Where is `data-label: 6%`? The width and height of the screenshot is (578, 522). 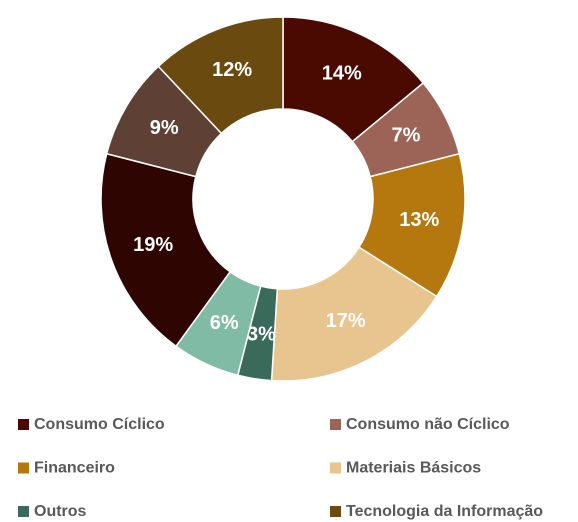 data-label: 6% is located at coordinates (224, 323).